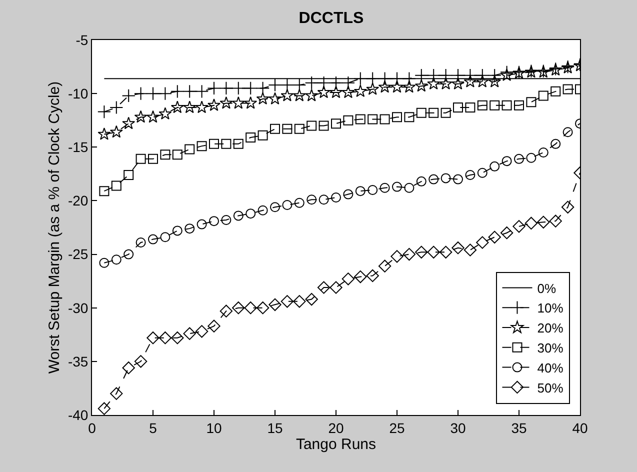 Image resolution: width=637 pixels, height=472 pixels. What do you see at coordinates (78, 361) in the screenshot?
I see `y-tick-label: -35` at bounding box center [78, 361].